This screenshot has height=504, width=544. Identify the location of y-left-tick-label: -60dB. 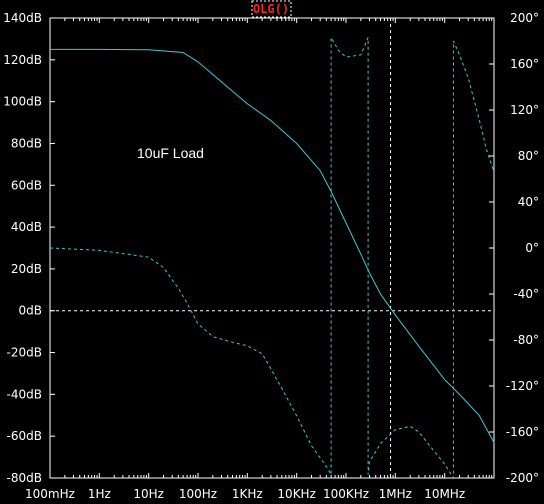
(24, 436).